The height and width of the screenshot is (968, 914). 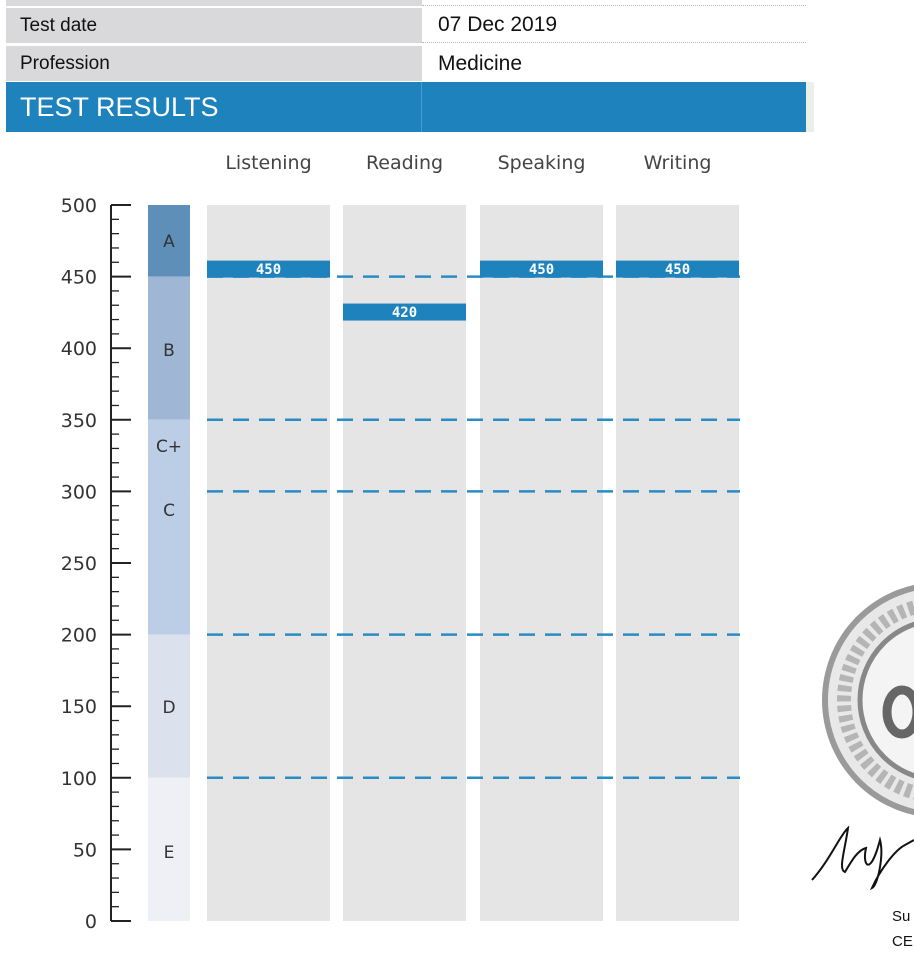 I want to click on y-tick-label: 0, so click(x=91, y=922).